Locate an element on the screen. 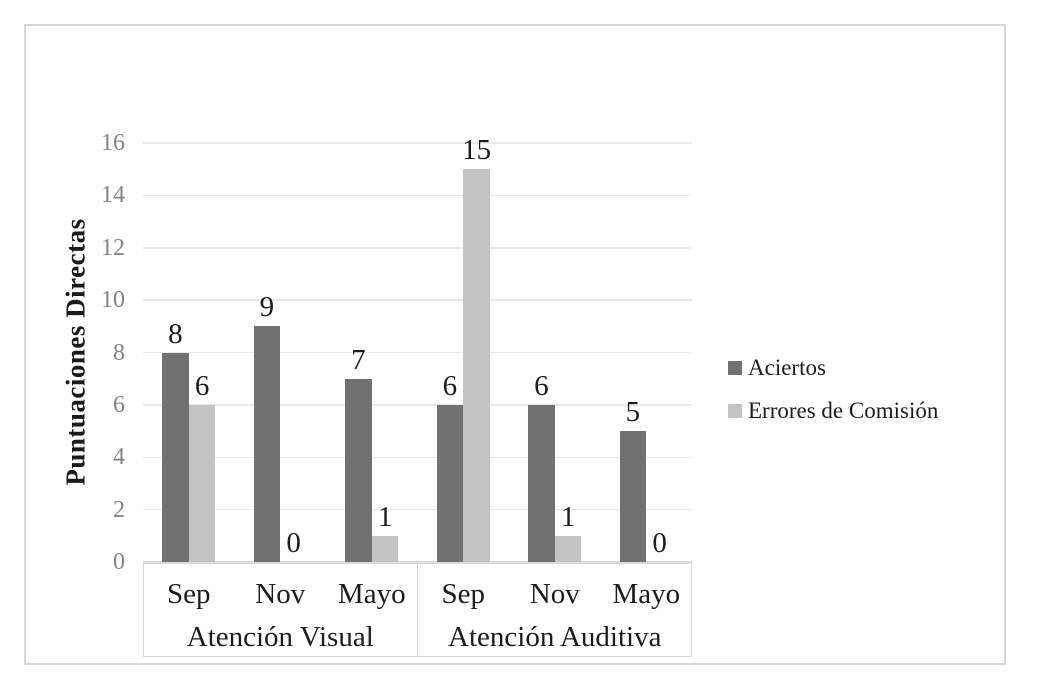 This screenshot has height=690, width=1039. gridline-y14 is located at coordinates (417, 195).